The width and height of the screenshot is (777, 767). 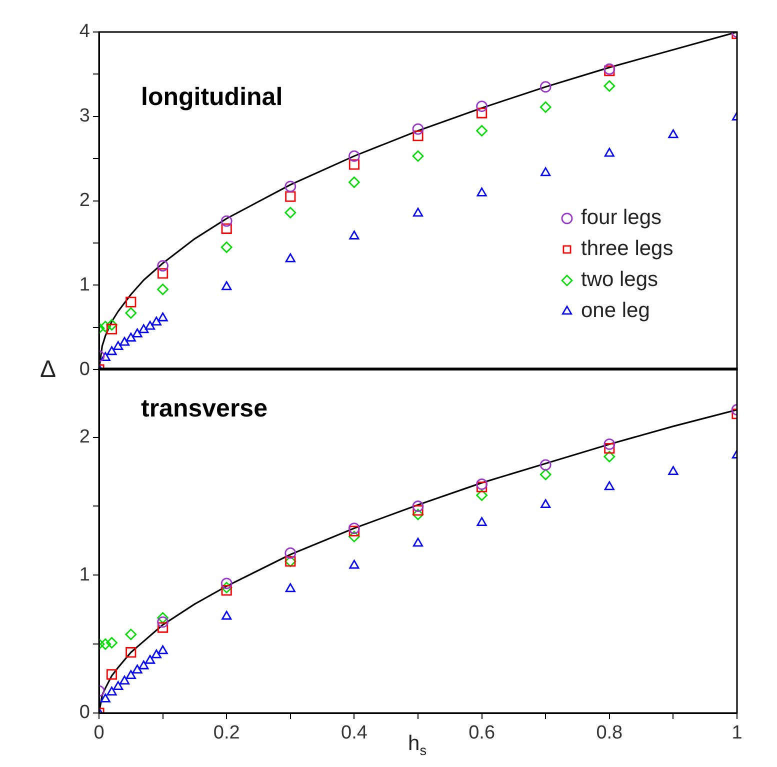 What do you see at coordinates (48, 370) in the screenshot?
I see `y-axis-title: Δ` at bounding box center [48, 370].